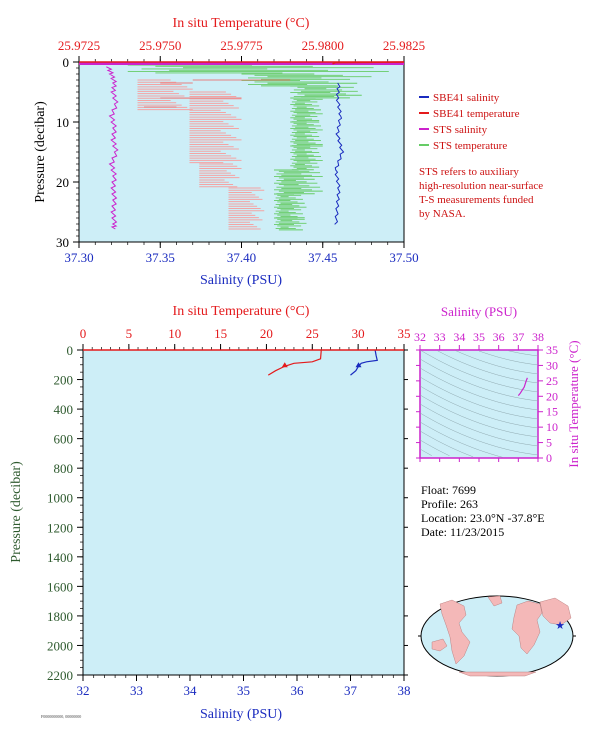 The image size is (601, 736). Describe the element at coordinates (62, 242) in the screenshot. I see `top-y-tick-label: 30` at that location.